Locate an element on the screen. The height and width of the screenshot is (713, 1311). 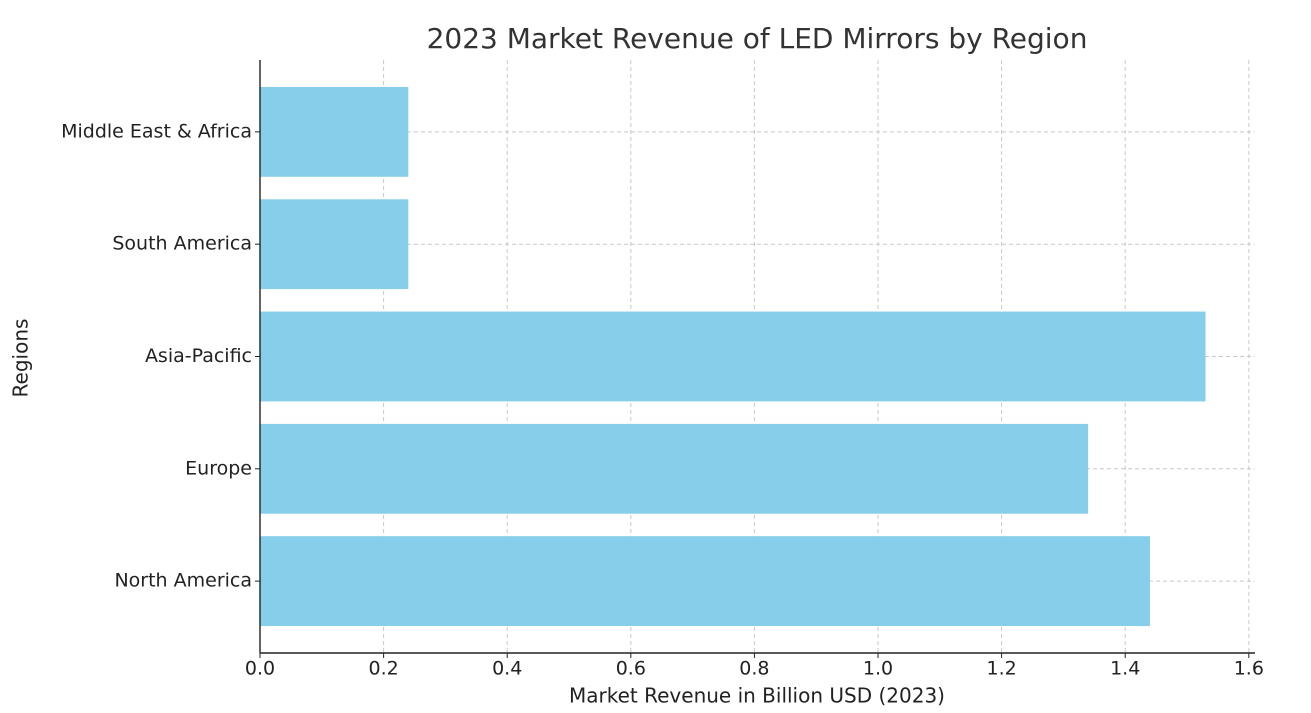
y-tick-label: Middle East & Africa is located at coordinates (156, 131).